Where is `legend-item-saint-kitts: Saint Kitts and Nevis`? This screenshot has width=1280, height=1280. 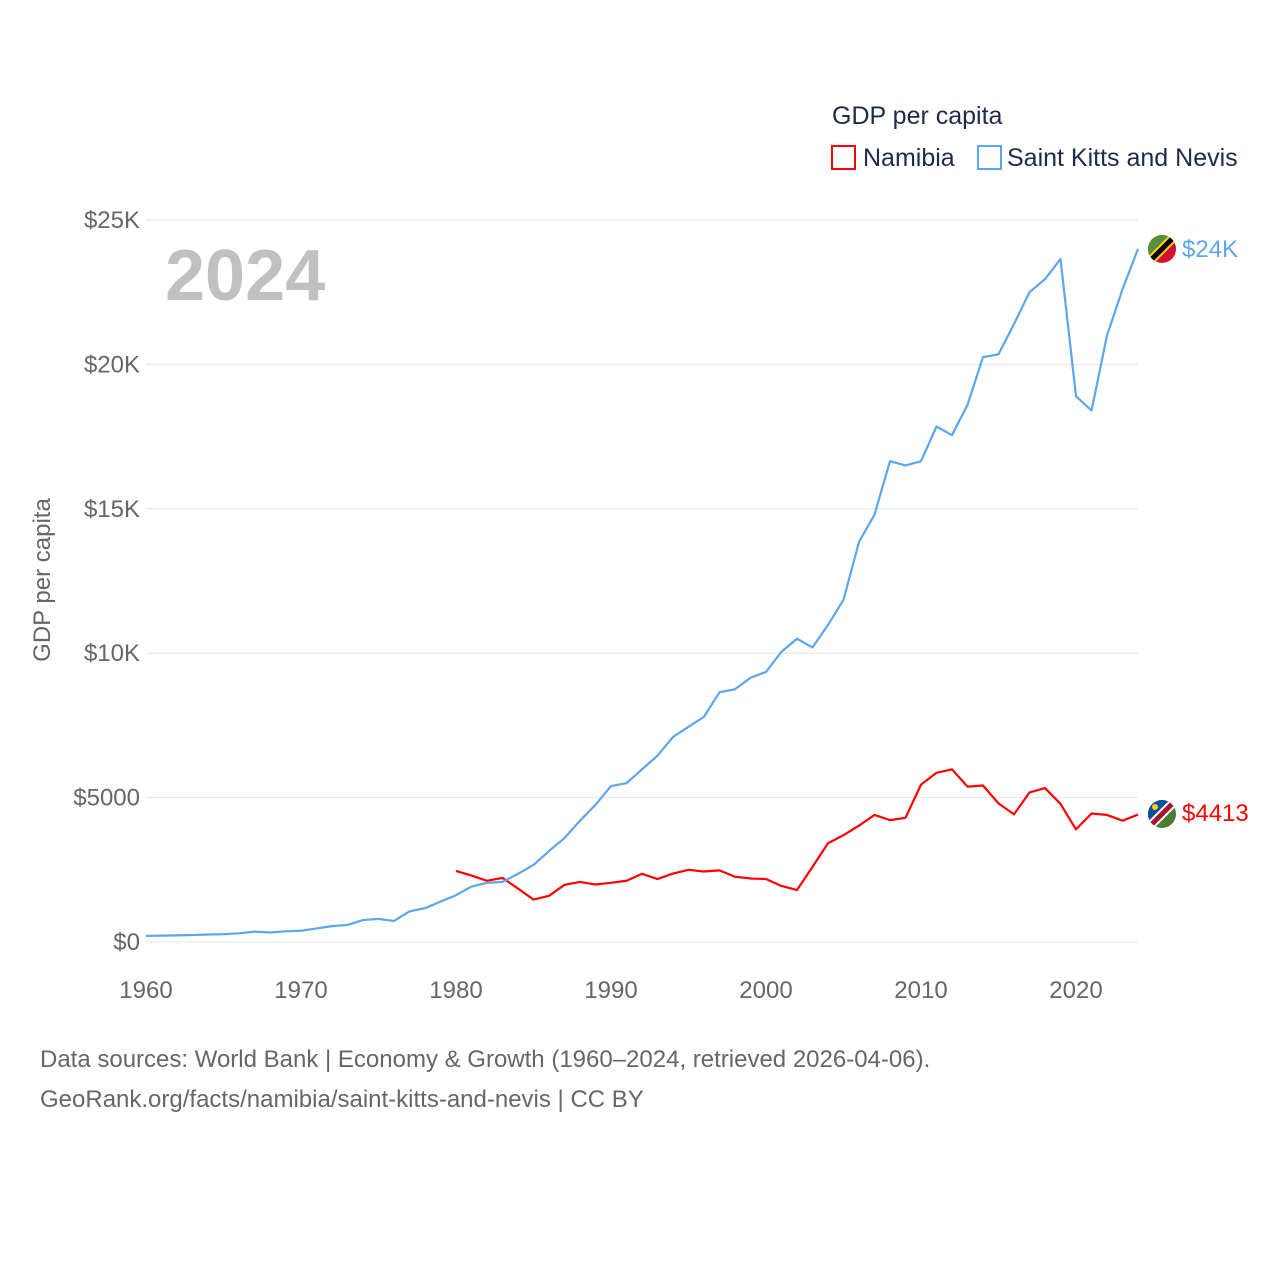 legend-item-saint-kitts: Saint Kitts and Nevis is located at coordinates (1107, 158).